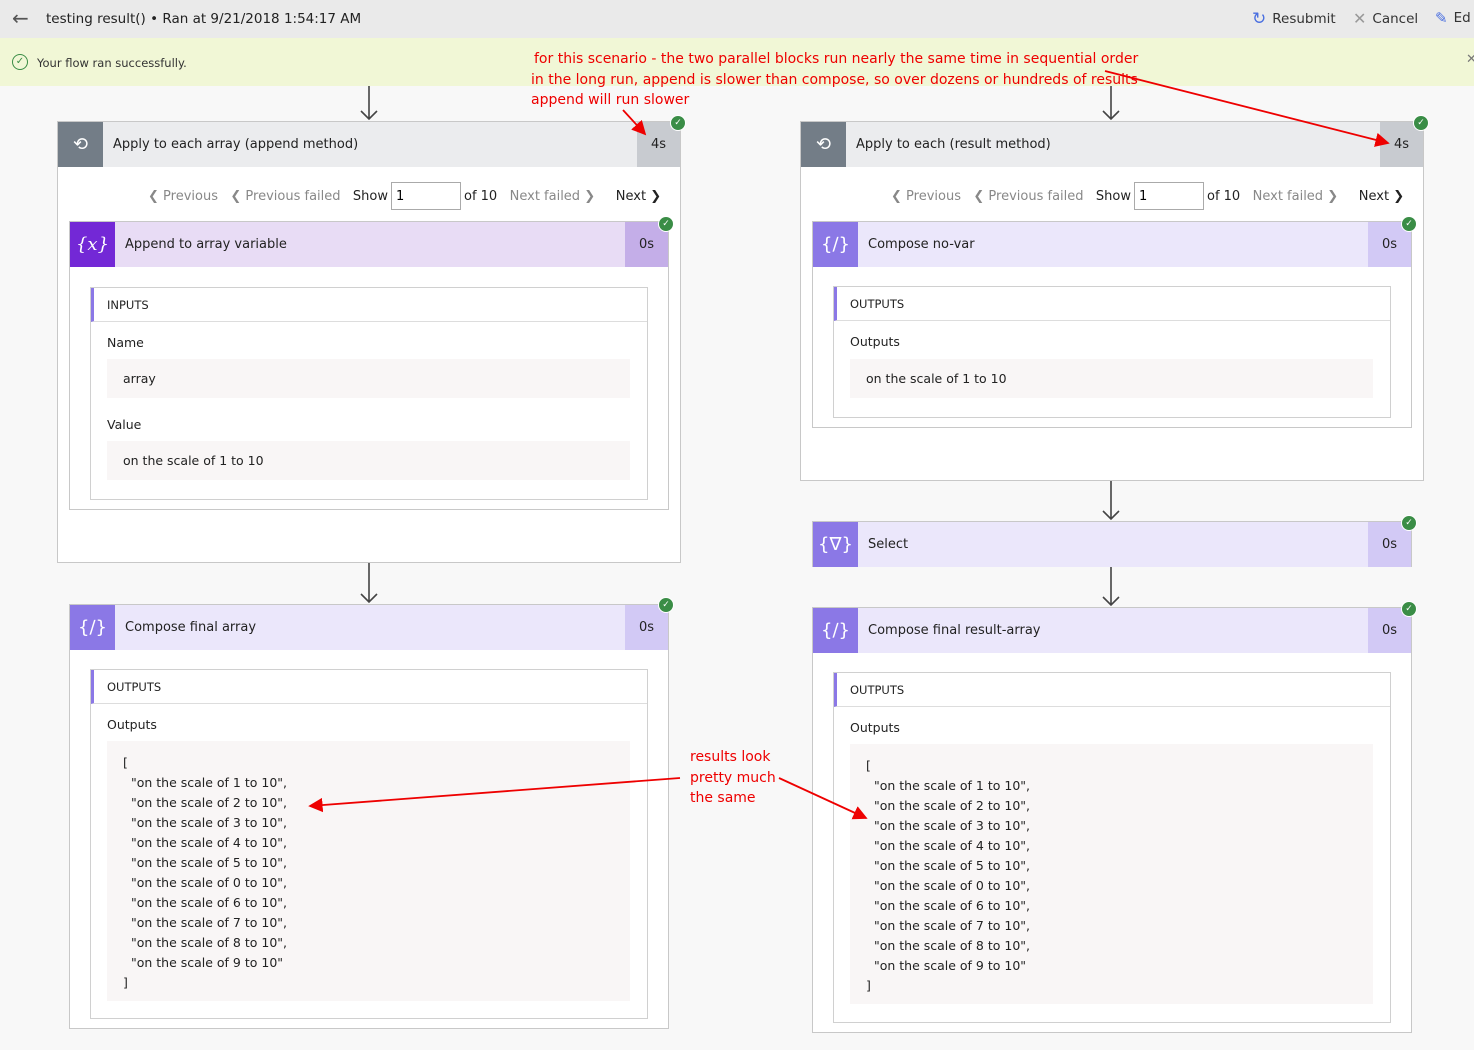 The height and width of the screenshot is (1050, 1474). Describe the element at coordinates (205, 902) in the screenshot. I see `code-line: "on the scale of 6 to 10",` at that location.